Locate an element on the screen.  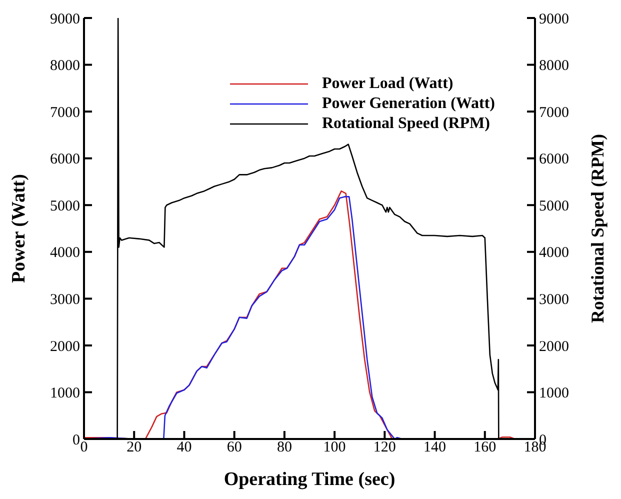
y-tick-label: 2000 is located at coordinates (65, 346).